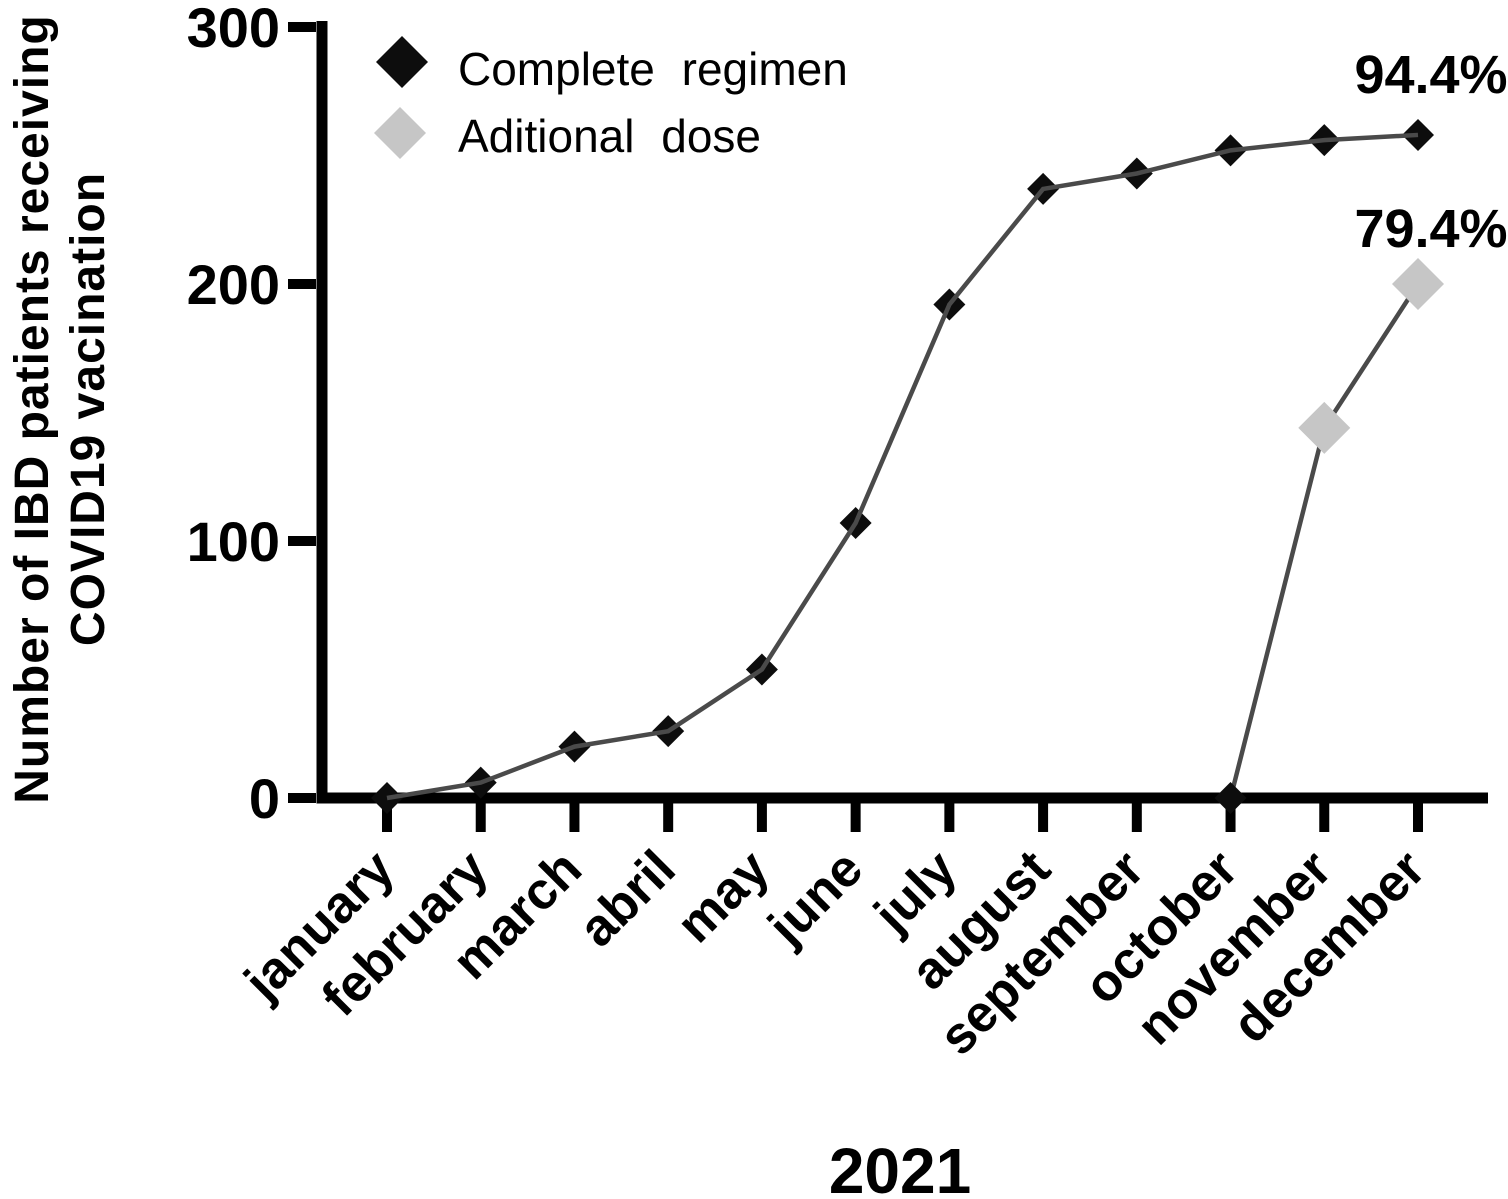 The image size is (1508, 1199). Describe the element at coordinates (88, 409) in the screenshot. I see `y-axis-title-line2: COVID19 vacination` at that location.